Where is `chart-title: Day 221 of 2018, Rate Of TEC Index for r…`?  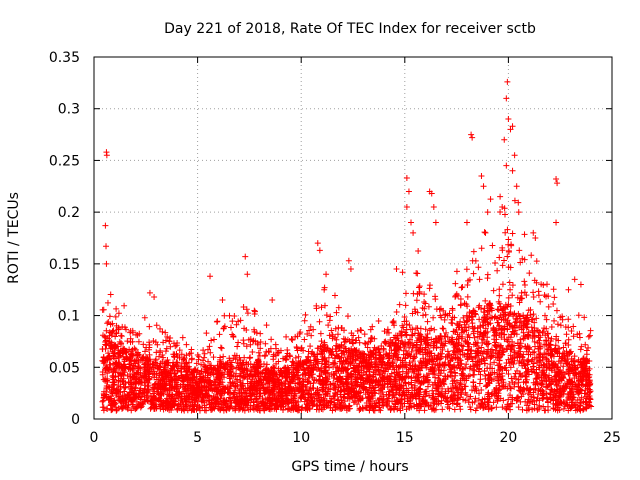 chart-title: Day 221 of 2018, Rate Of TEC Index for r… is located at coordinates (350, 29).